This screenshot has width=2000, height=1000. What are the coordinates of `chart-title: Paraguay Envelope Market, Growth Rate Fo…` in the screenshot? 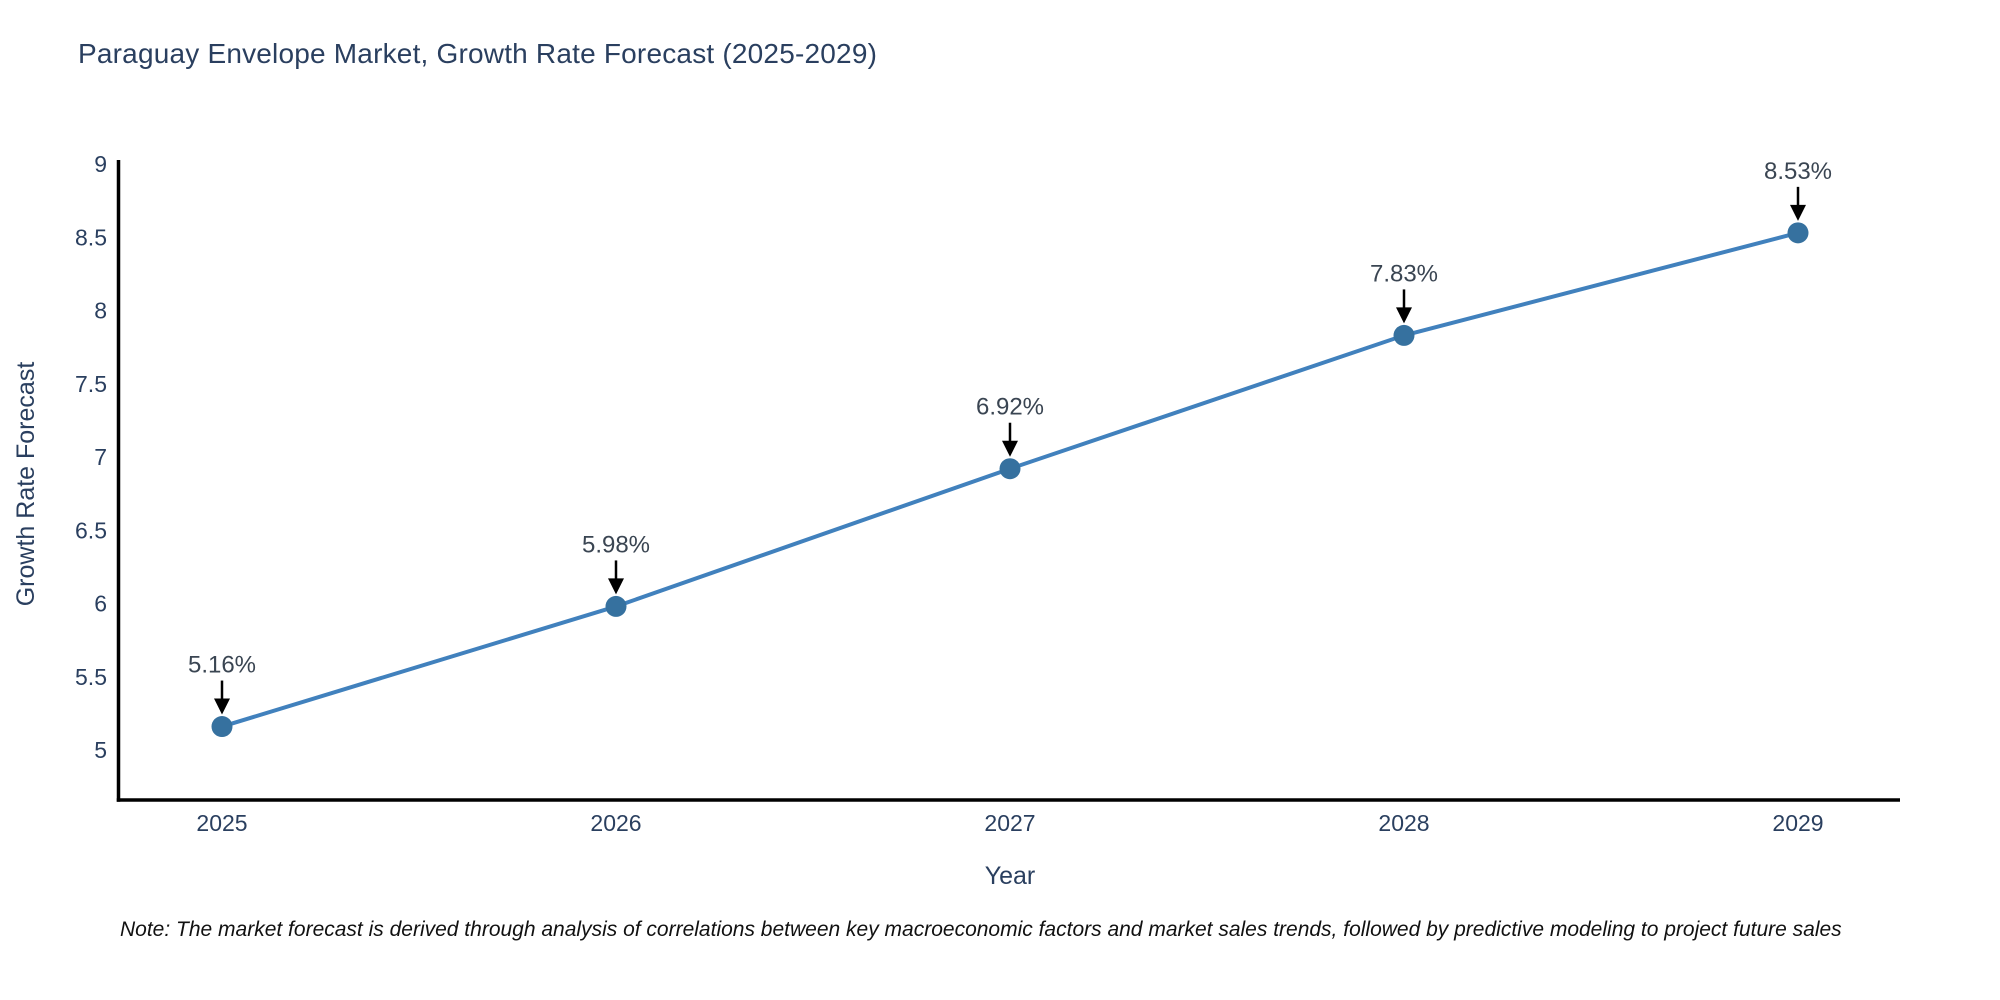 It's located at (478, 53).